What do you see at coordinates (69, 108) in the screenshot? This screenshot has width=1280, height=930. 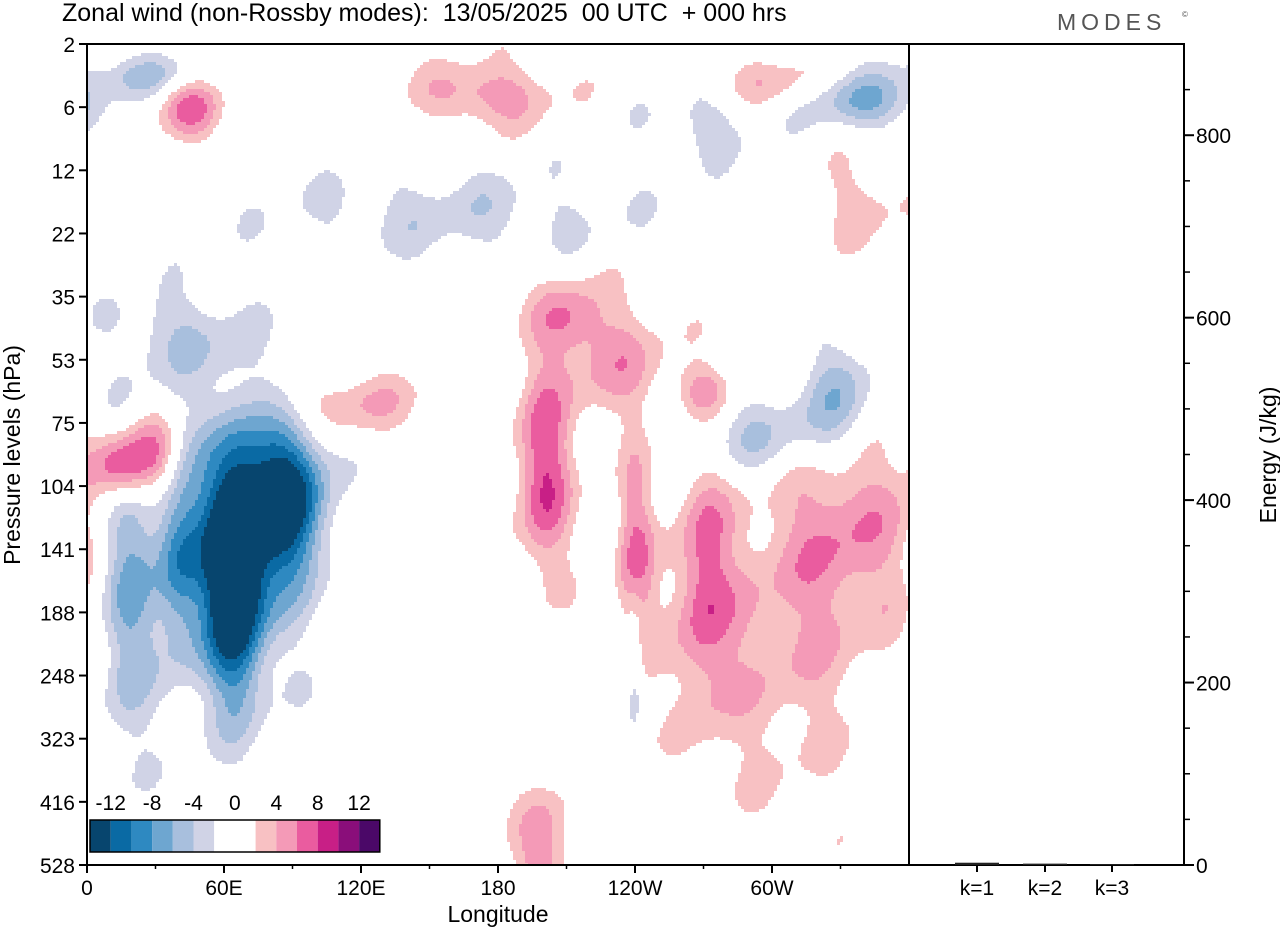 I see `y-tick-label: 6` at bounding box center [69, 108].